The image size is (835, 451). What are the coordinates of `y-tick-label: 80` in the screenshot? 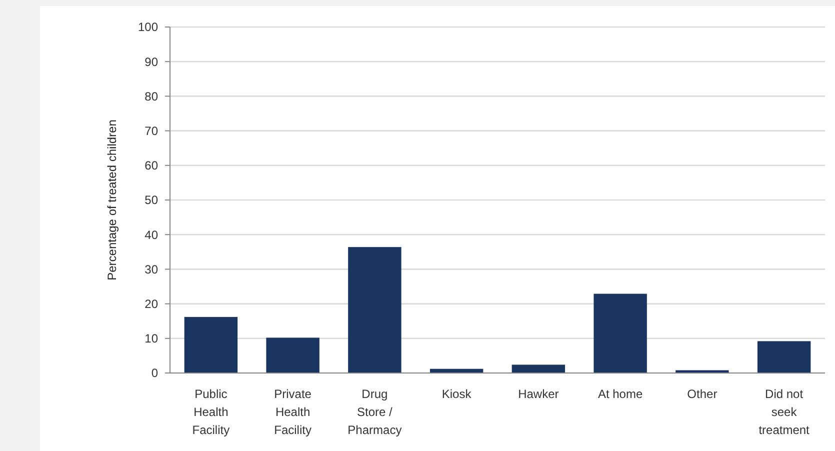 It's located at (151, 96).